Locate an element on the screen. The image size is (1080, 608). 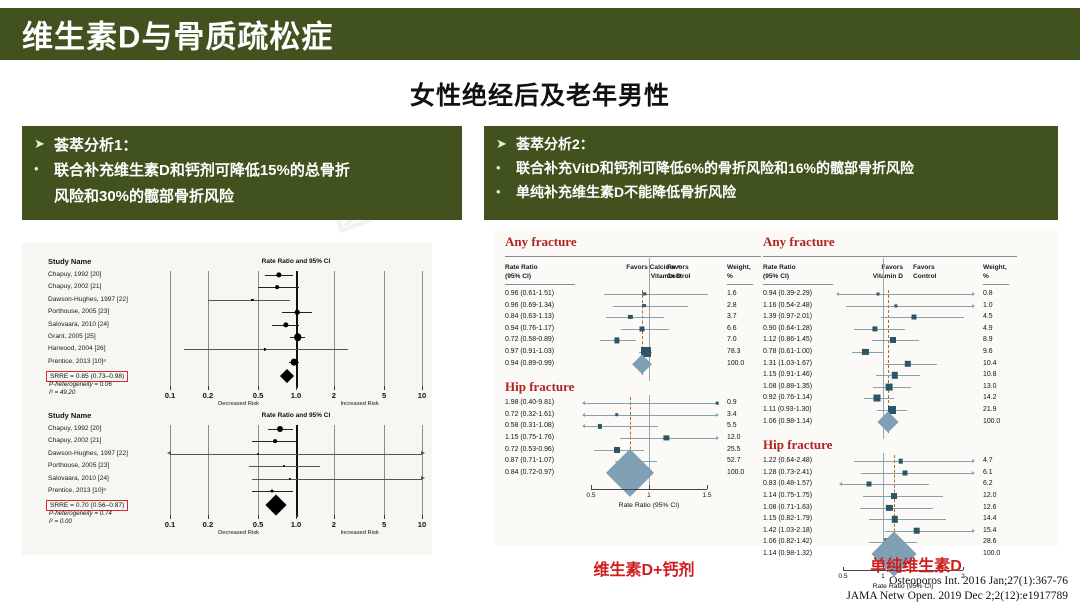
forest-weight-value: 1.6 is located at coordinates (732, 293).